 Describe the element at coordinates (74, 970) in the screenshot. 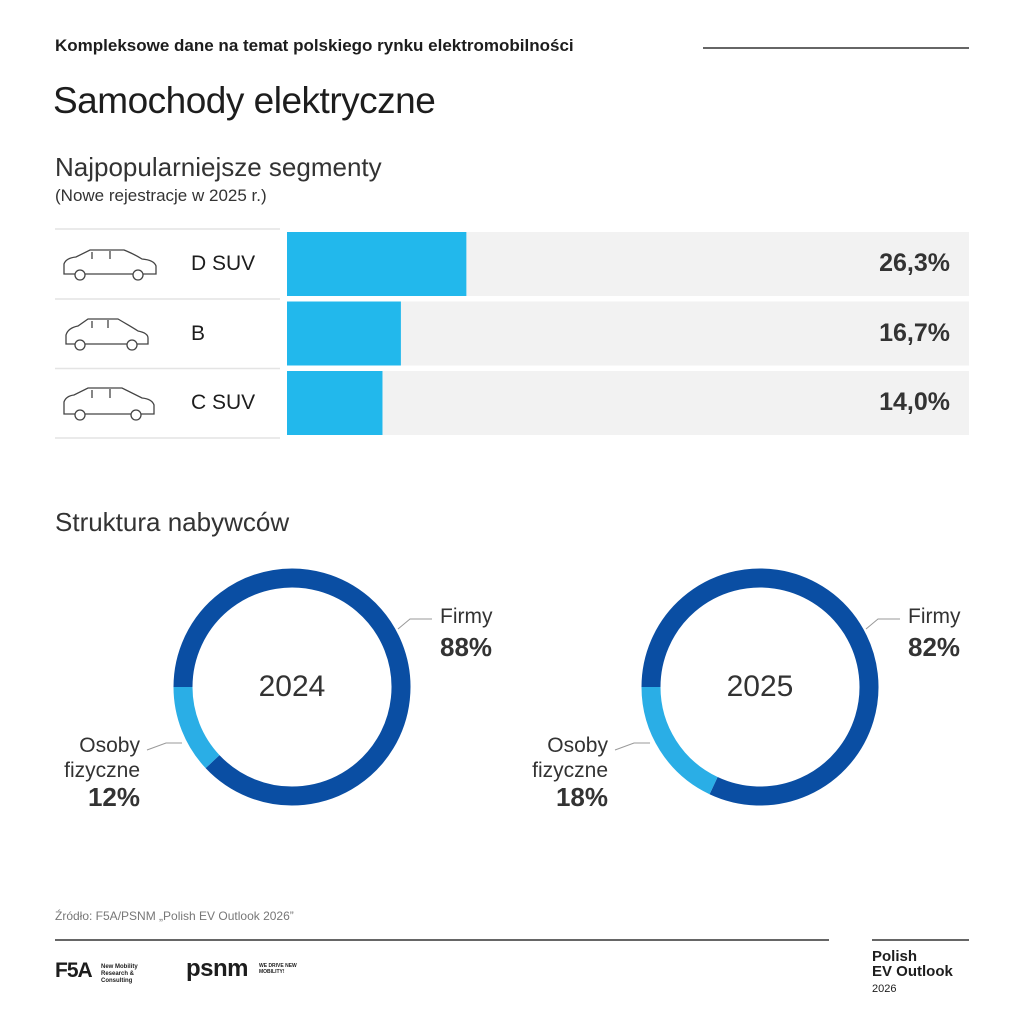

I see `f5a-logo: F5A` at that location.